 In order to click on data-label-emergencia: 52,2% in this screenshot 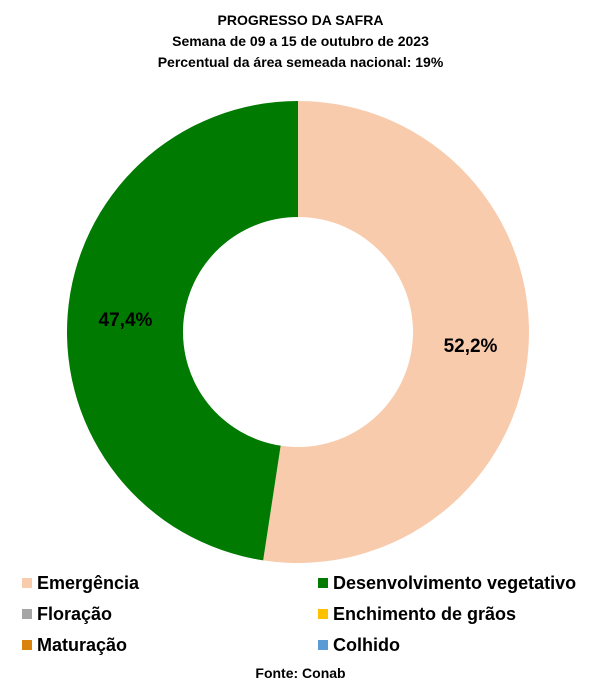, I will do `click(471, 346)`.